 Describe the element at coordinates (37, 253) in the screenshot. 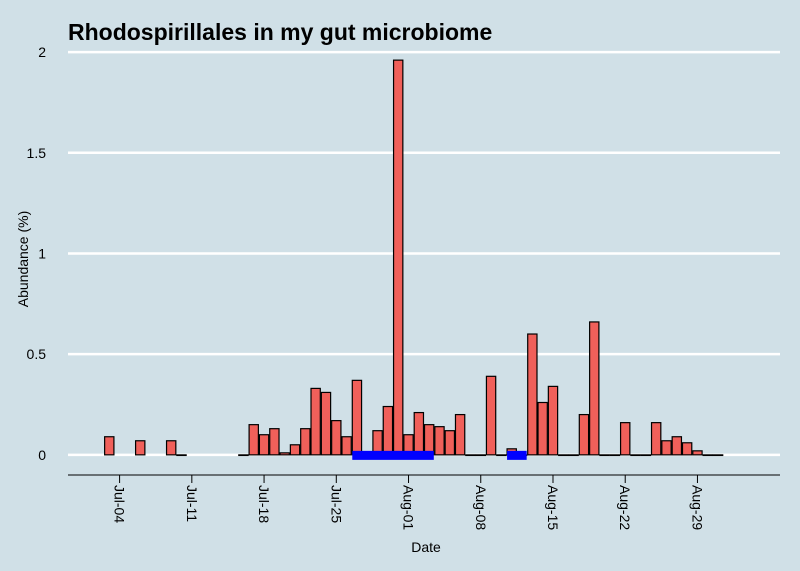

I see `y-tick-layer: 0 0.5 1 1.5 2` at that location.